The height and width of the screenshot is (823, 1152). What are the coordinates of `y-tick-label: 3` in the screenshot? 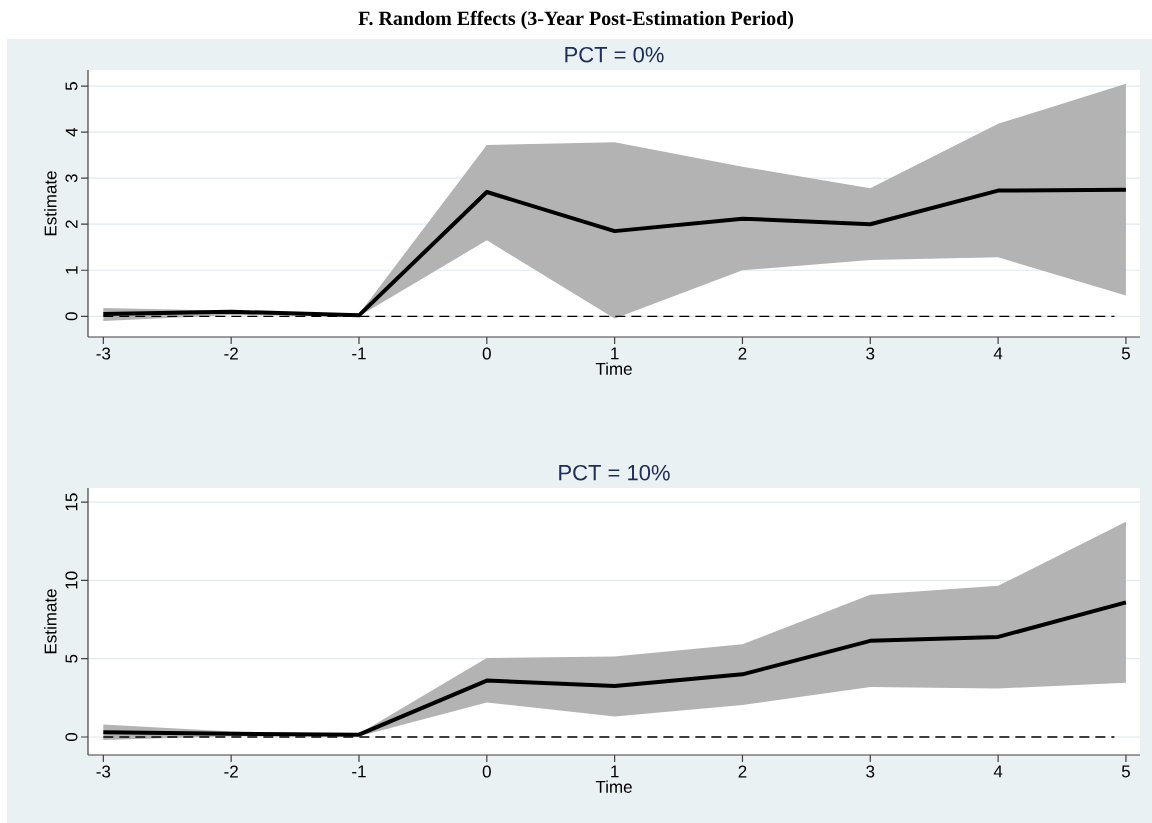 It's located at (71, 178).